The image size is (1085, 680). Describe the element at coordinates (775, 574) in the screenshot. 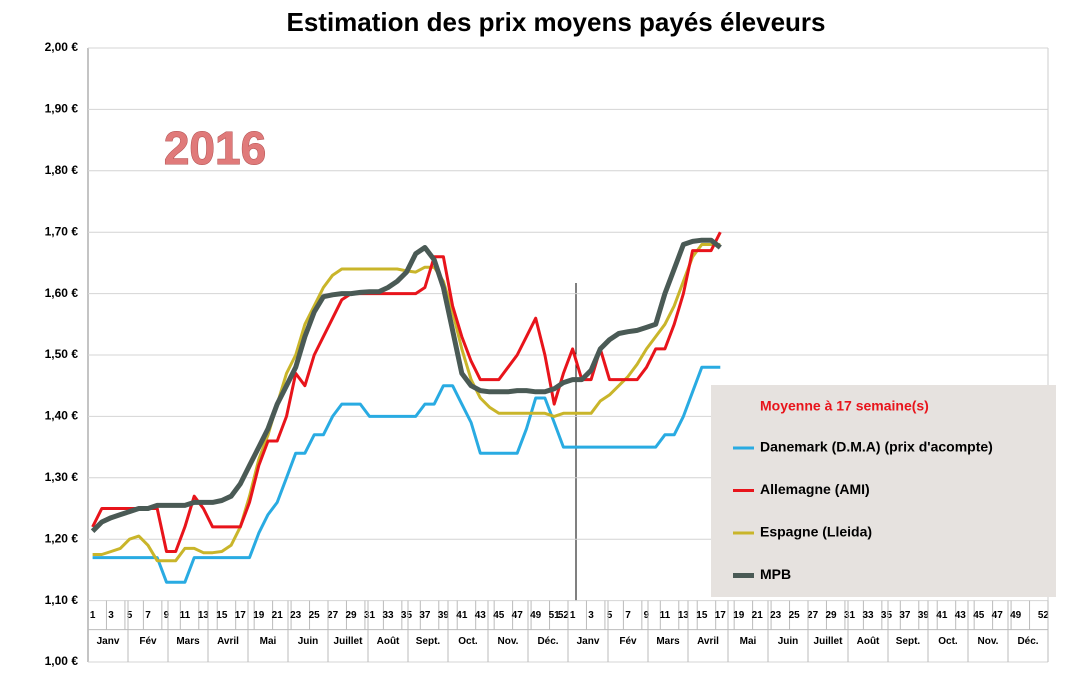

I see `legend-label: MPB` at that location.